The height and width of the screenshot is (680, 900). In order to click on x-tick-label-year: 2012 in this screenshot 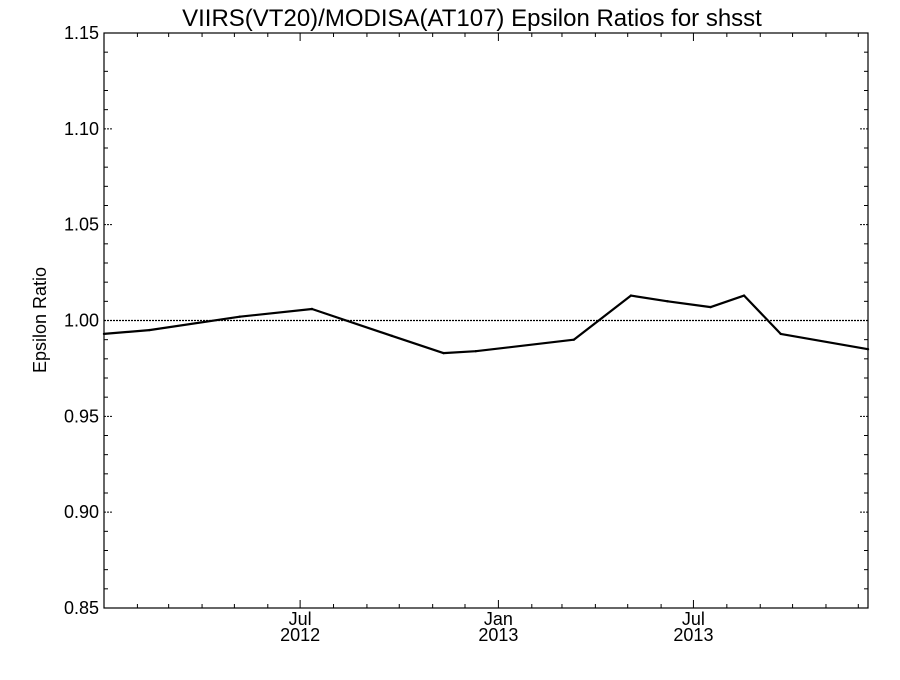, I will do `click(300, 635)`.